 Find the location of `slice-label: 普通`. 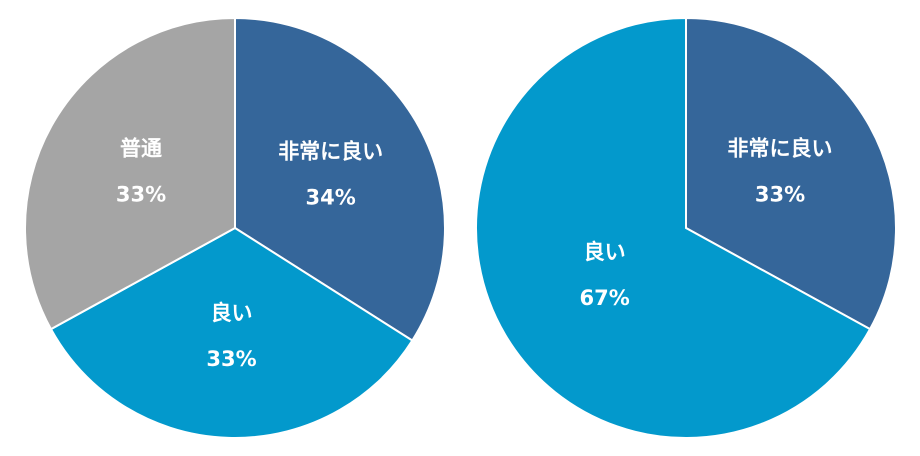

slice-label: 普通 is located at coordinates (141, 148).